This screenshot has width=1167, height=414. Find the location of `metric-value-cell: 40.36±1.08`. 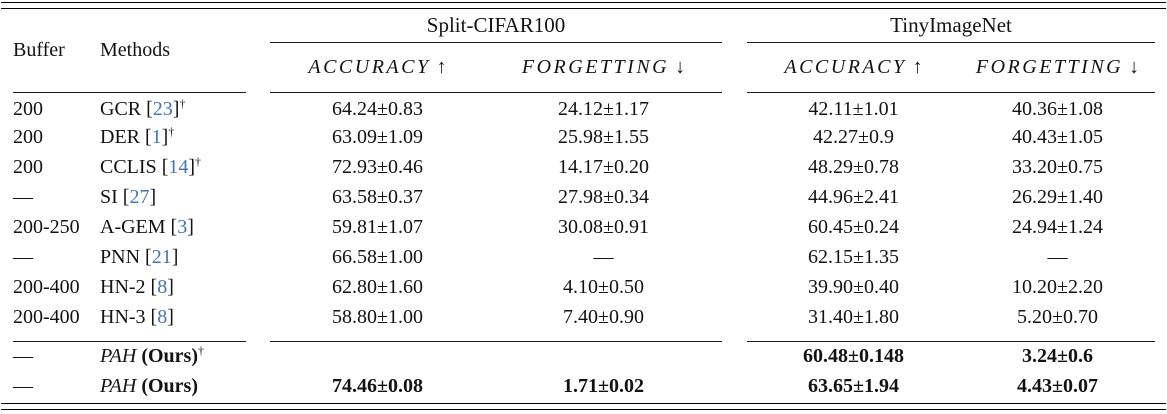

metric-value-cell: 40.36±1.08 is located at coordinates (1057, 108).